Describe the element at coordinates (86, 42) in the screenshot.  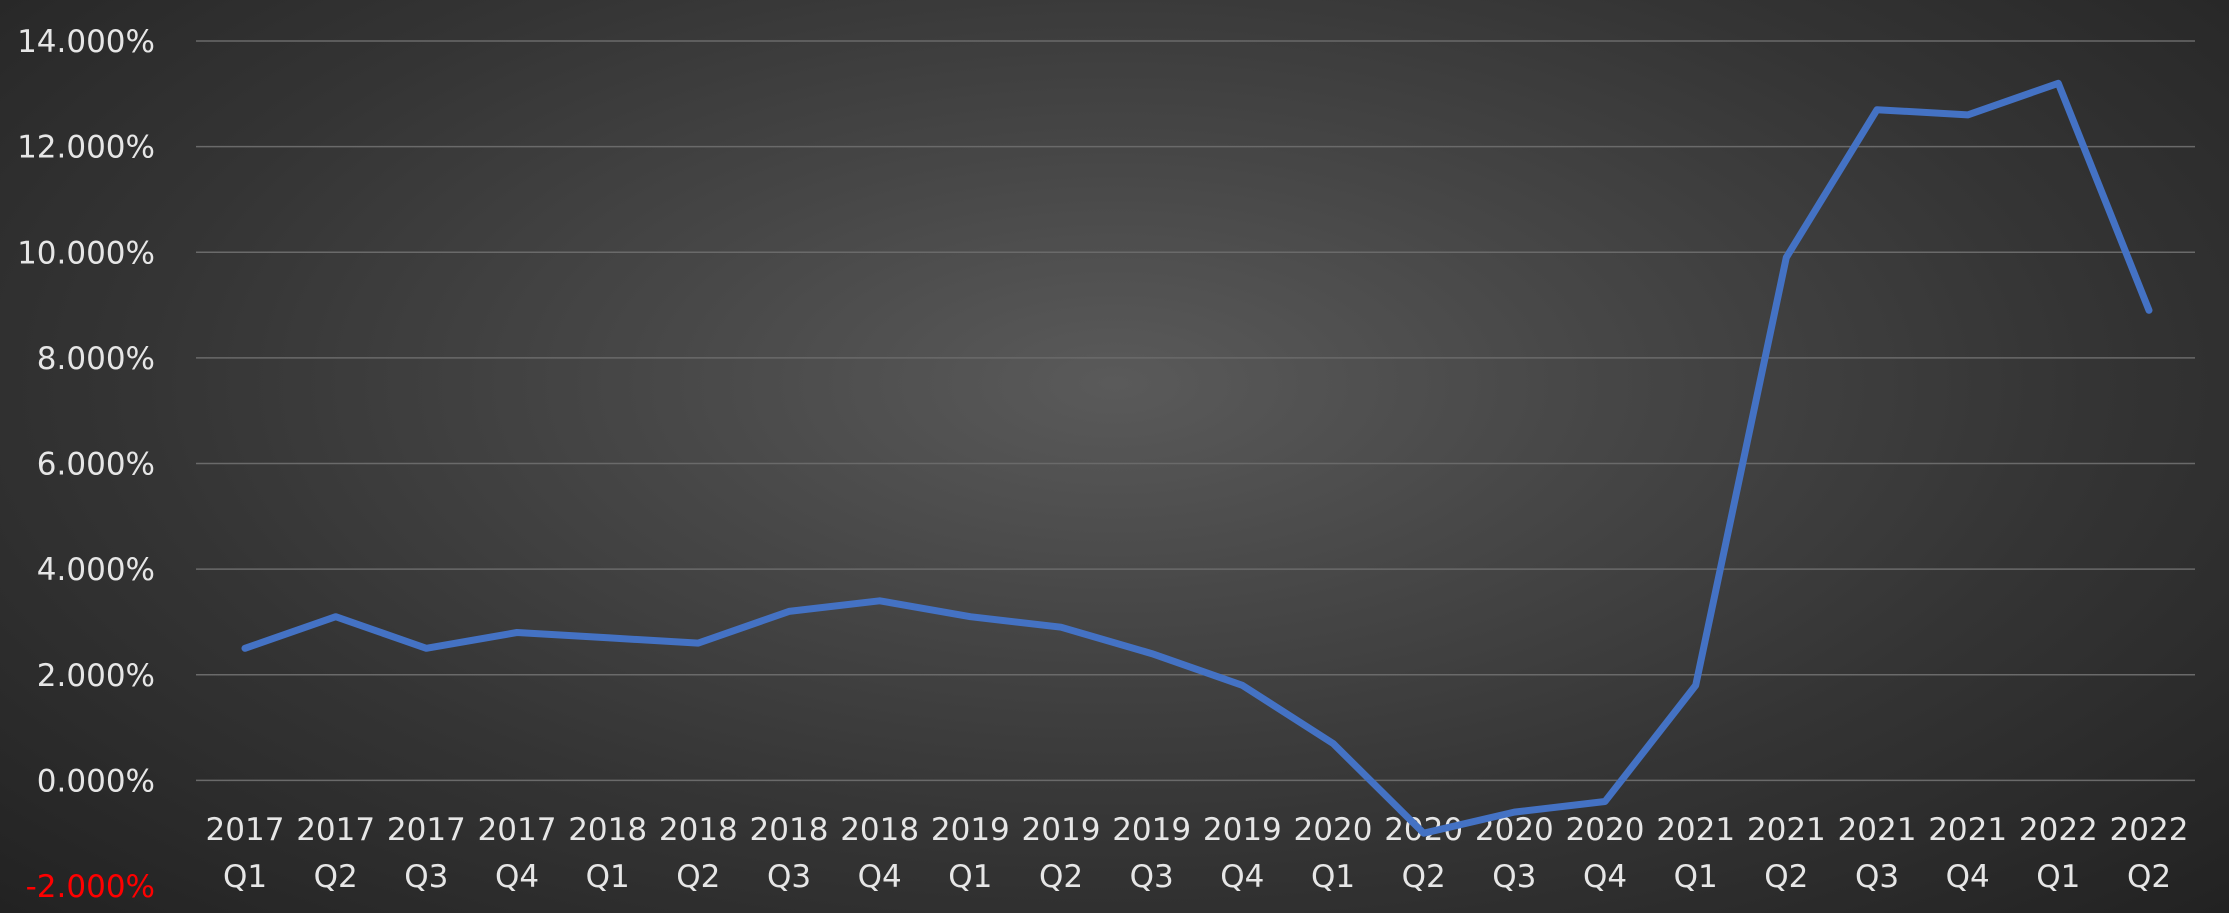
I see `y-tick-label: 14.000%` at that location.